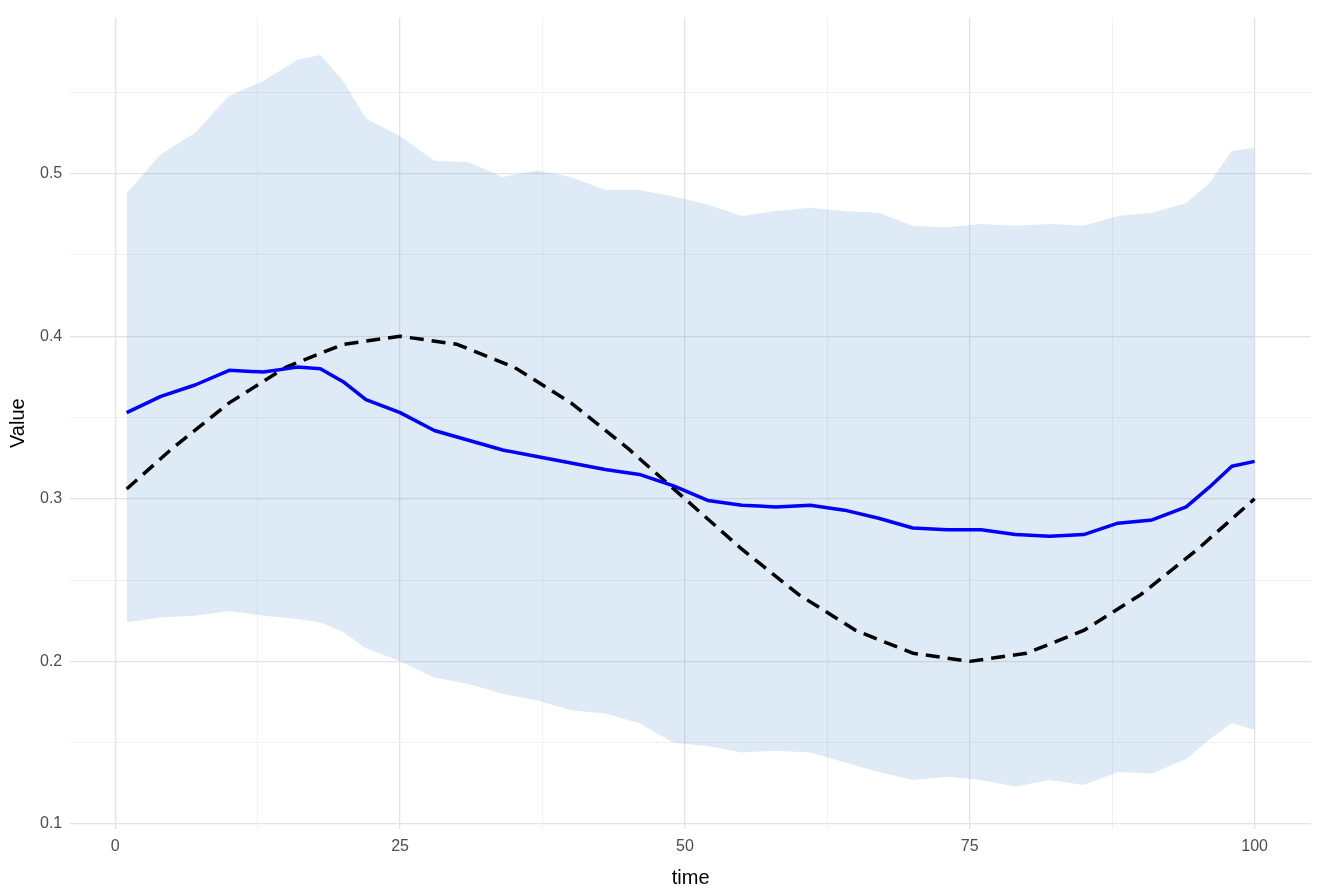  Describe the element at coordinates (51, 498) in the screenshot. I see `y-tick-label: 0.3` at that location.